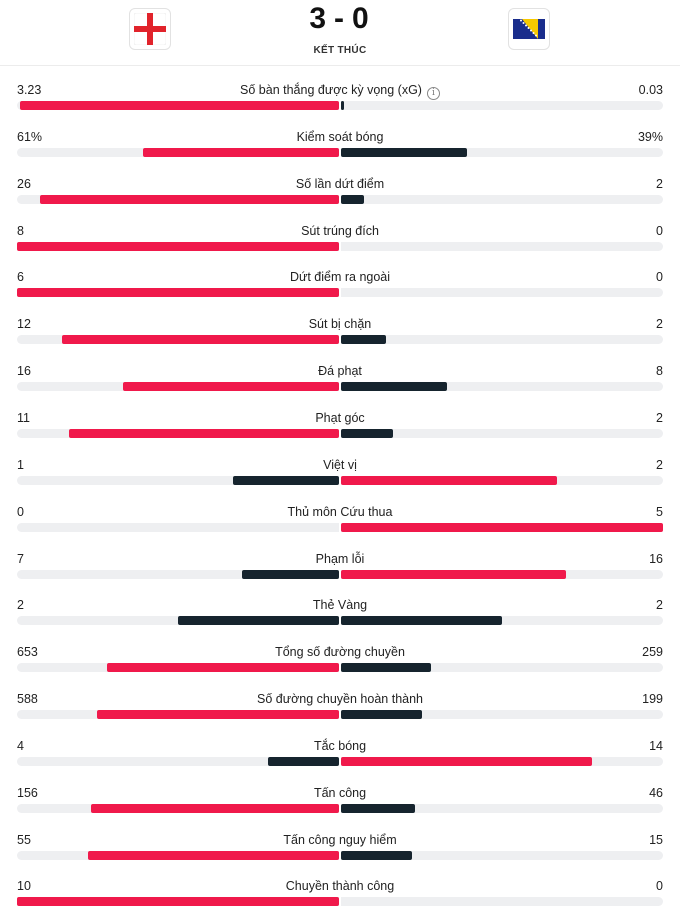  I want to click on stat-label-wrapper: Sút bị chặn, so click(340, 324).